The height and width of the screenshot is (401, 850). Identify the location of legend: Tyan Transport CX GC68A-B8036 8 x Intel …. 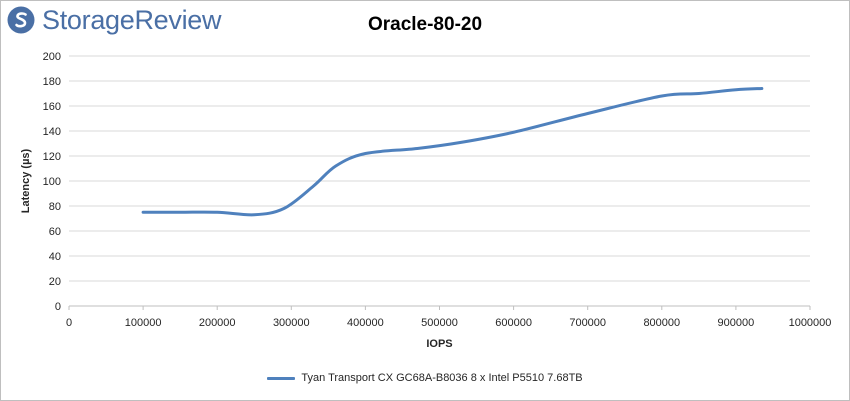
(425, 378).